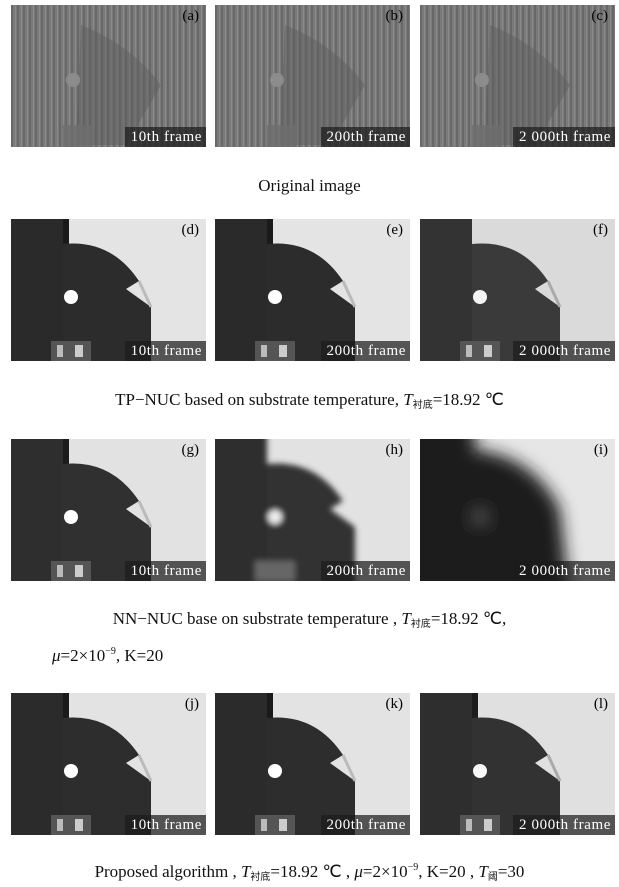 The width and height of the screenshot is (619, 887). I want to click on panel-h: (h) 200th frame, so click(312, 510).